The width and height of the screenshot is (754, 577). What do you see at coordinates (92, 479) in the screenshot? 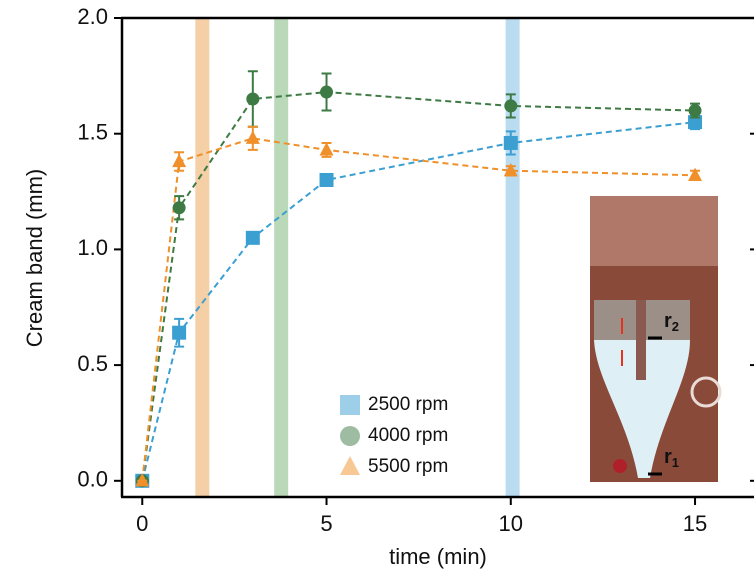
I see `y-tick-label: 0.0` at bounding box center [92, 479].